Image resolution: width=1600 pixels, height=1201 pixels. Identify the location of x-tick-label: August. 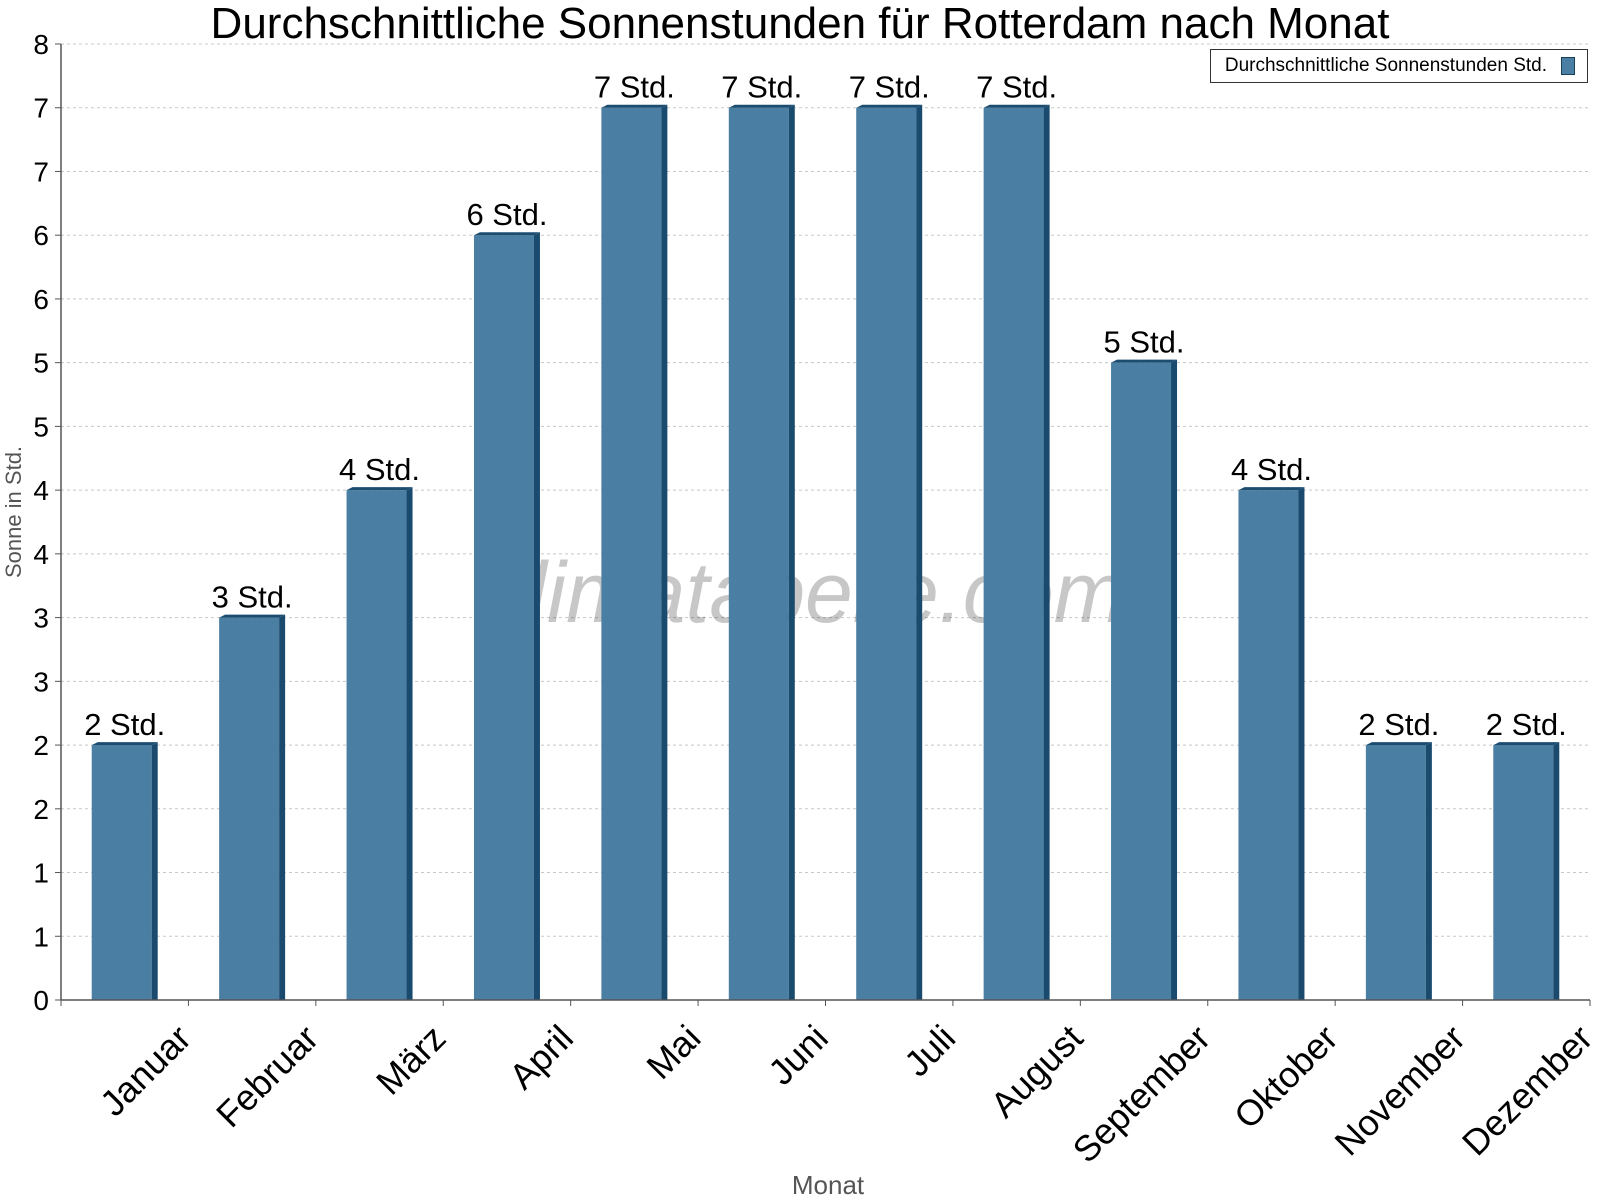
(1036, 1071).